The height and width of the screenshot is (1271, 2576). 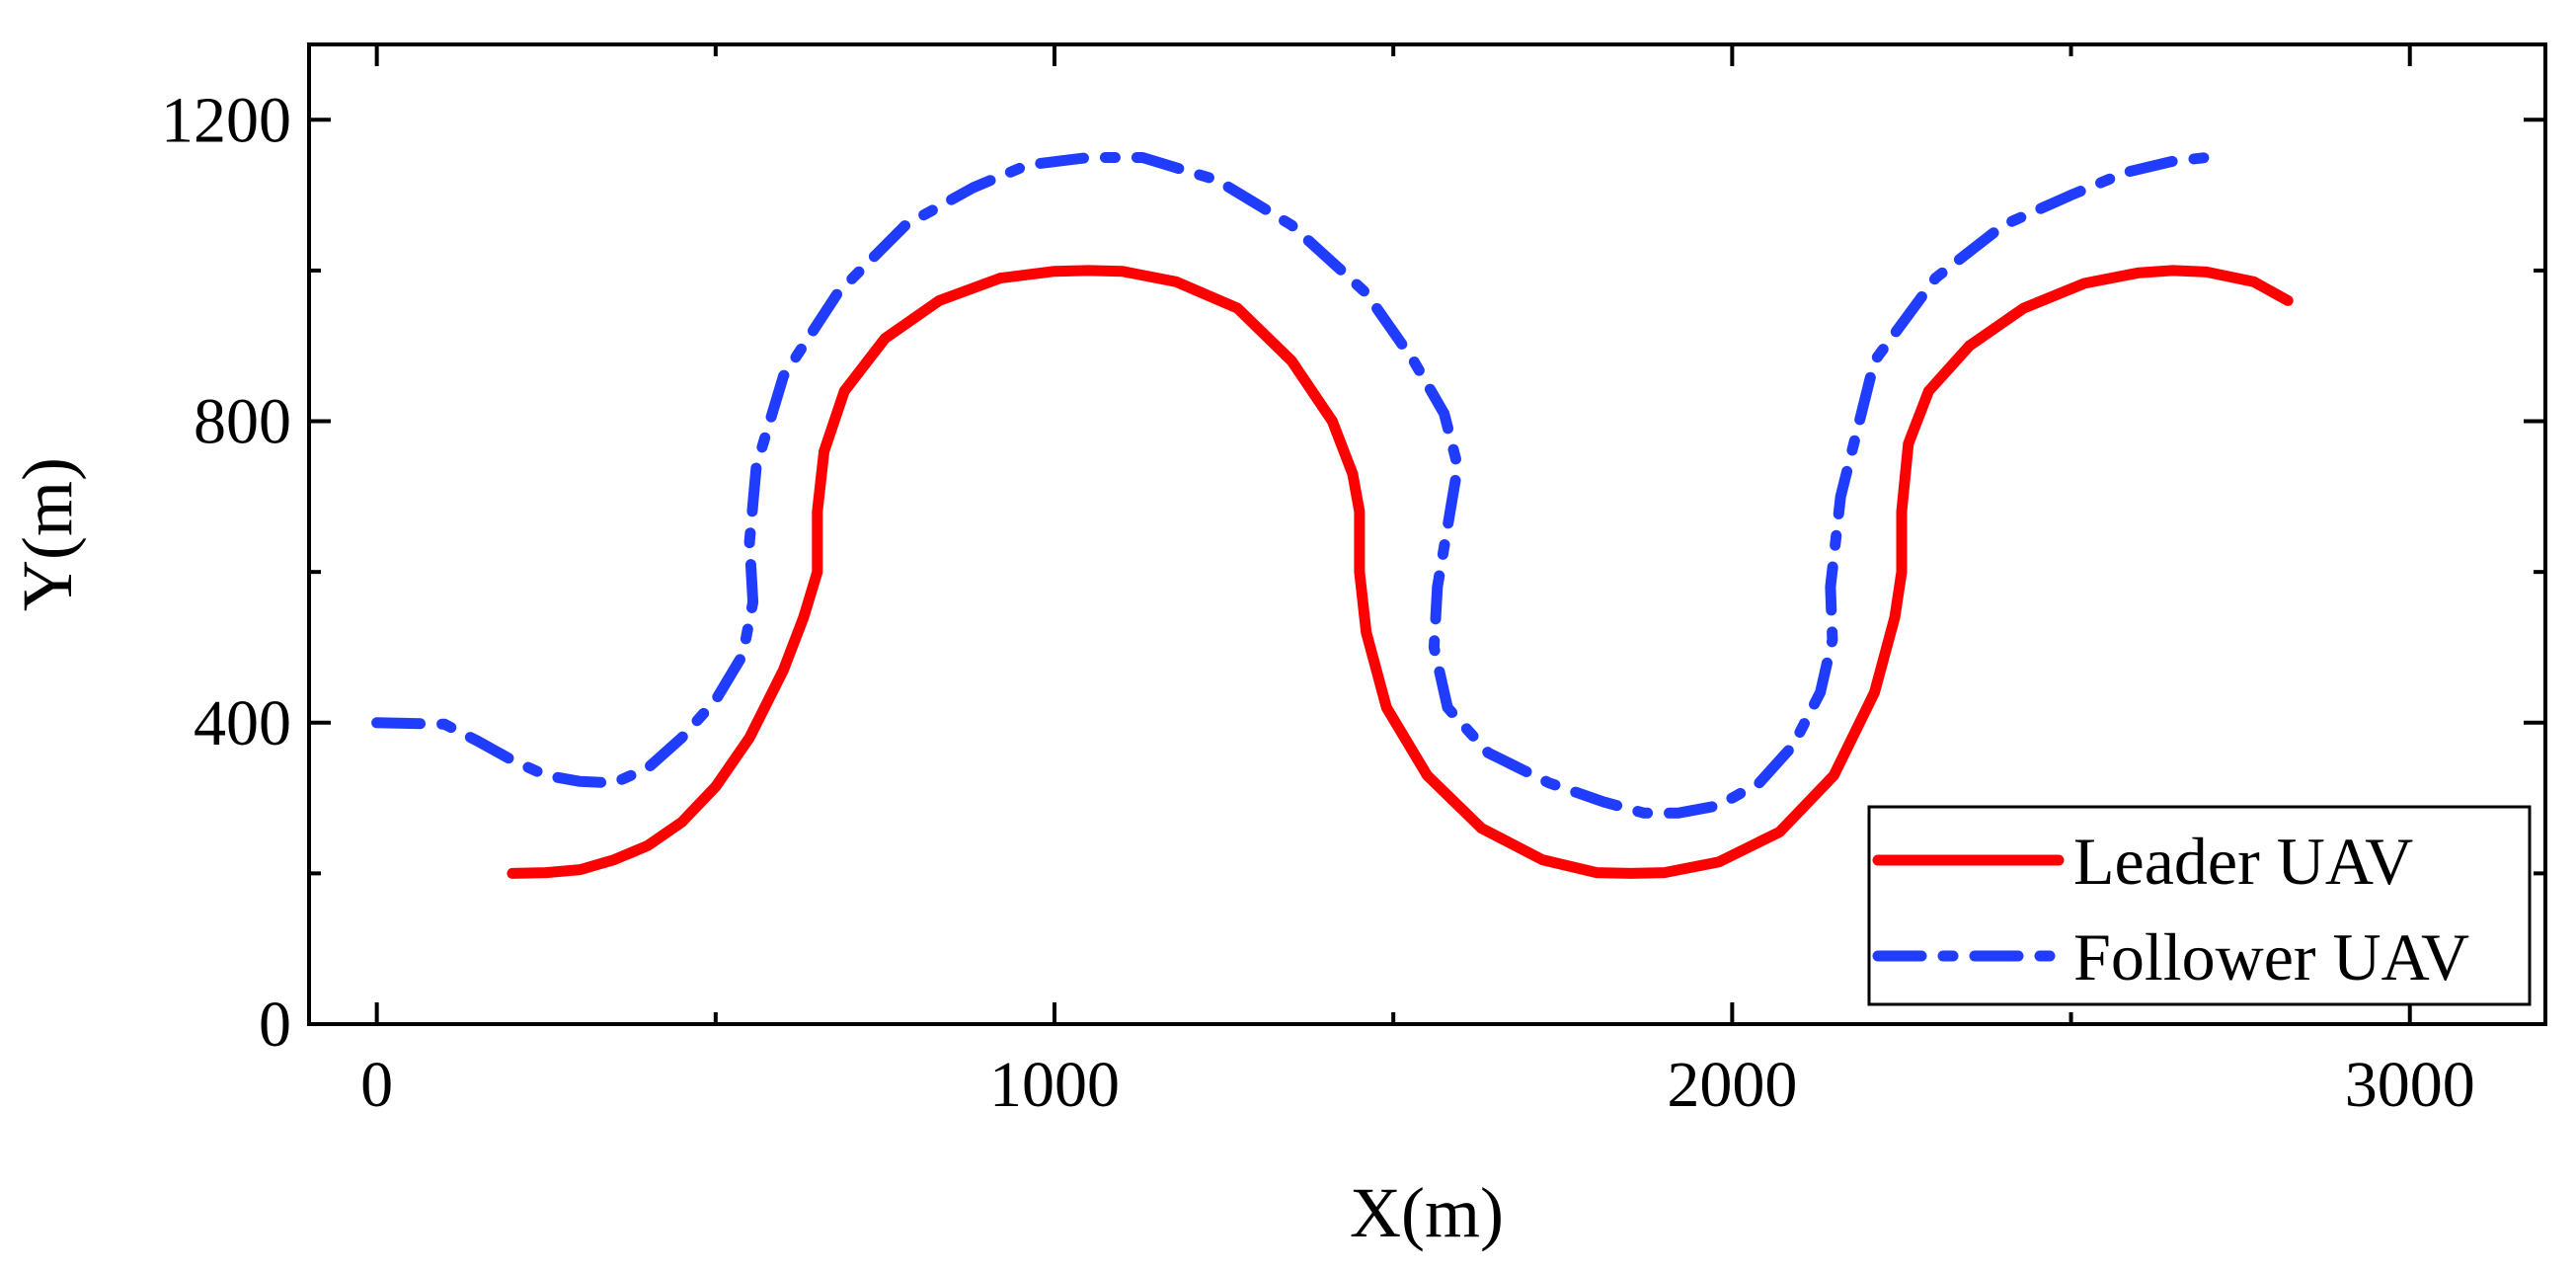 What do you see at coordinates (242, 422) in the screenshot?
I see `y-tick-label: 800` at bounding box center [242, 422].